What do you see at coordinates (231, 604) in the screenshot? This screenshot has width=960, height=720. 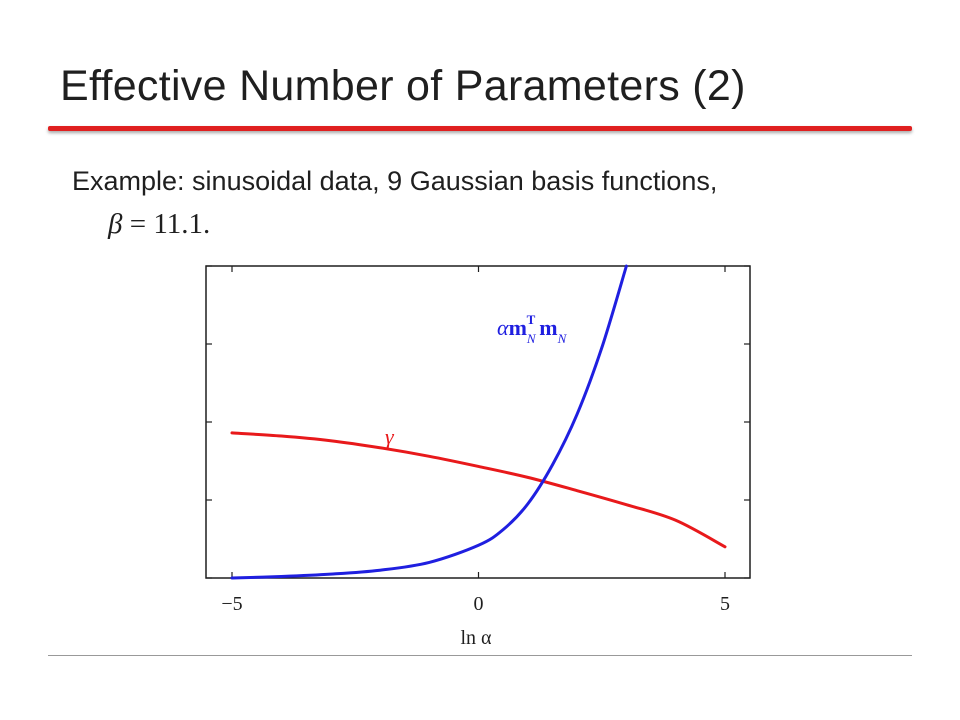 I see `x-tick-label: −5` at bounding box center [231, 604].